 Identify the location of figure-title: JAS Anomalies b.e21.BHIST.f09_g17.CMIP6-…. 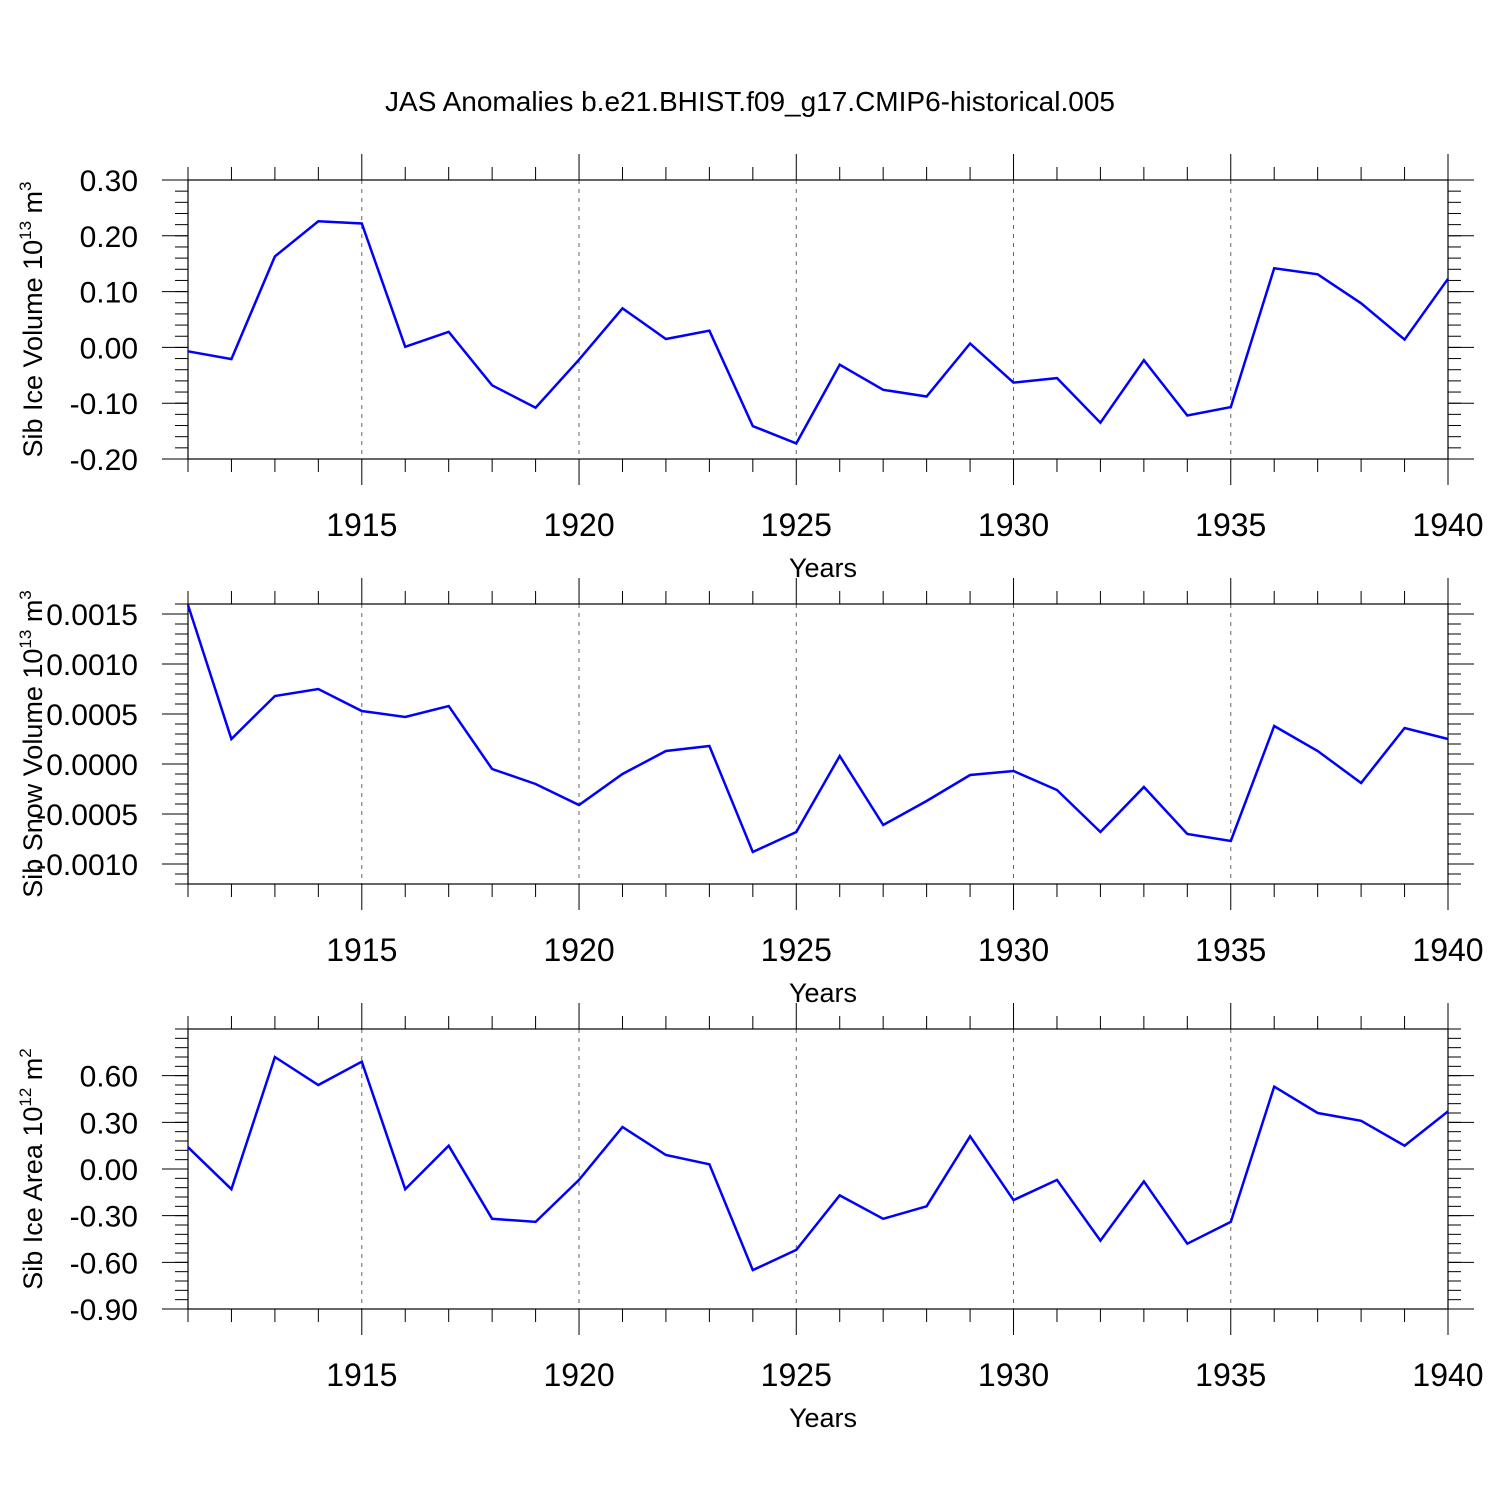
(750, 101).